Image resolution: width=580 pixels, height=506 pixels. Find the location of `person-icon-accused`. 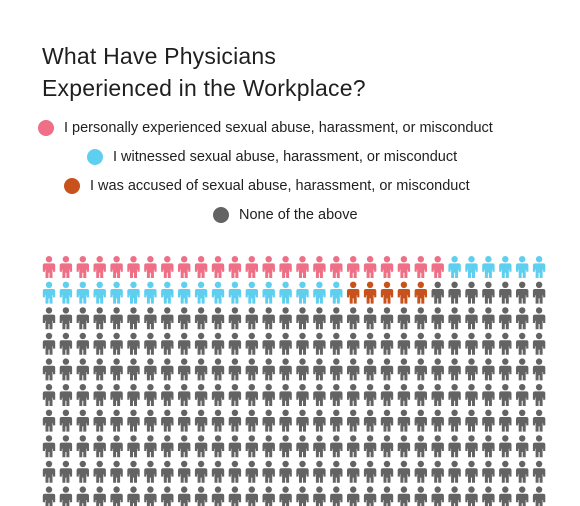

person-icon-accused is located at coordinates (370, 292).